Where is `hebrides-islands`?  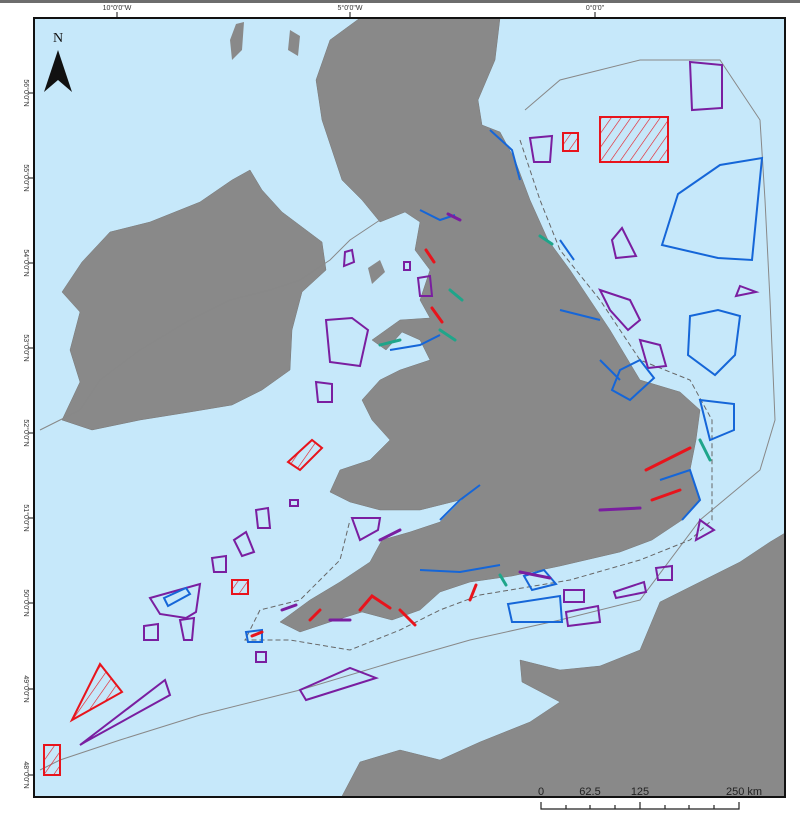 hebrides-islands is located at coordinates (265, 41).